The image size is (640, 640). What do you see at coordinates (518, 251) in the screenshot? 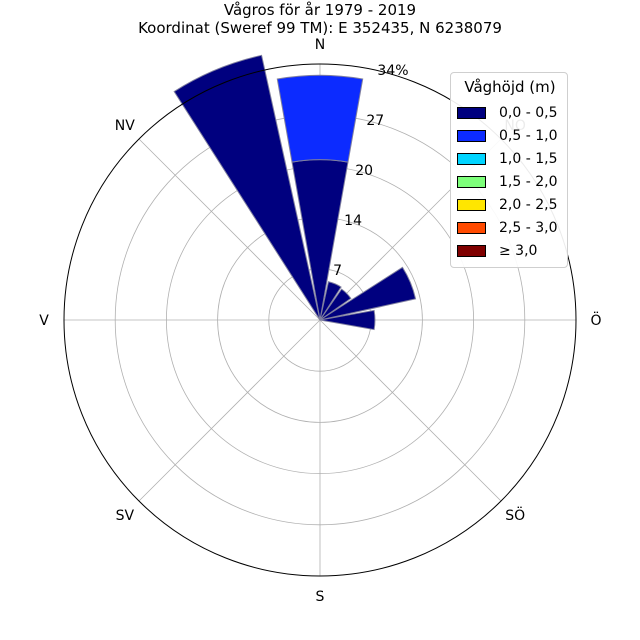
I see `legend-label: ≥ 3,0` at bounding box center [518, 251].